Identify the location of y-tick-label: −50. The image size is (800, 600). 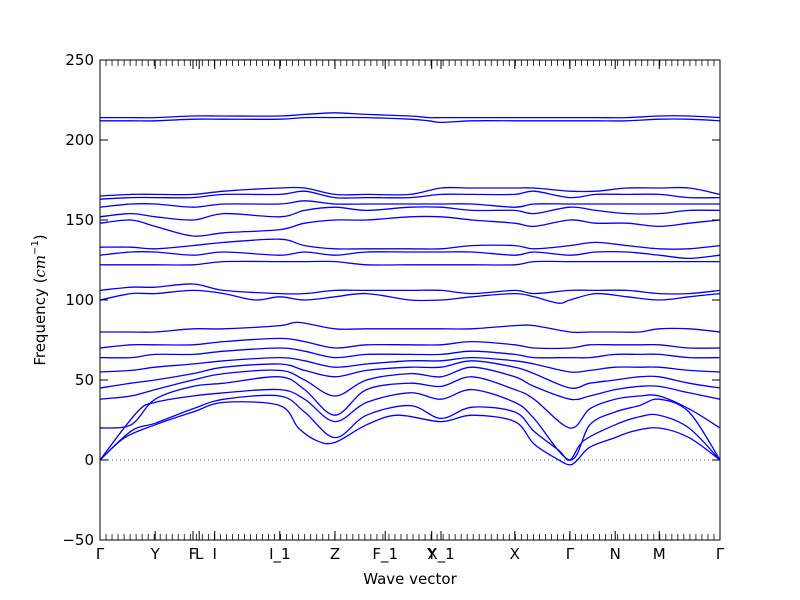
(78, 540).